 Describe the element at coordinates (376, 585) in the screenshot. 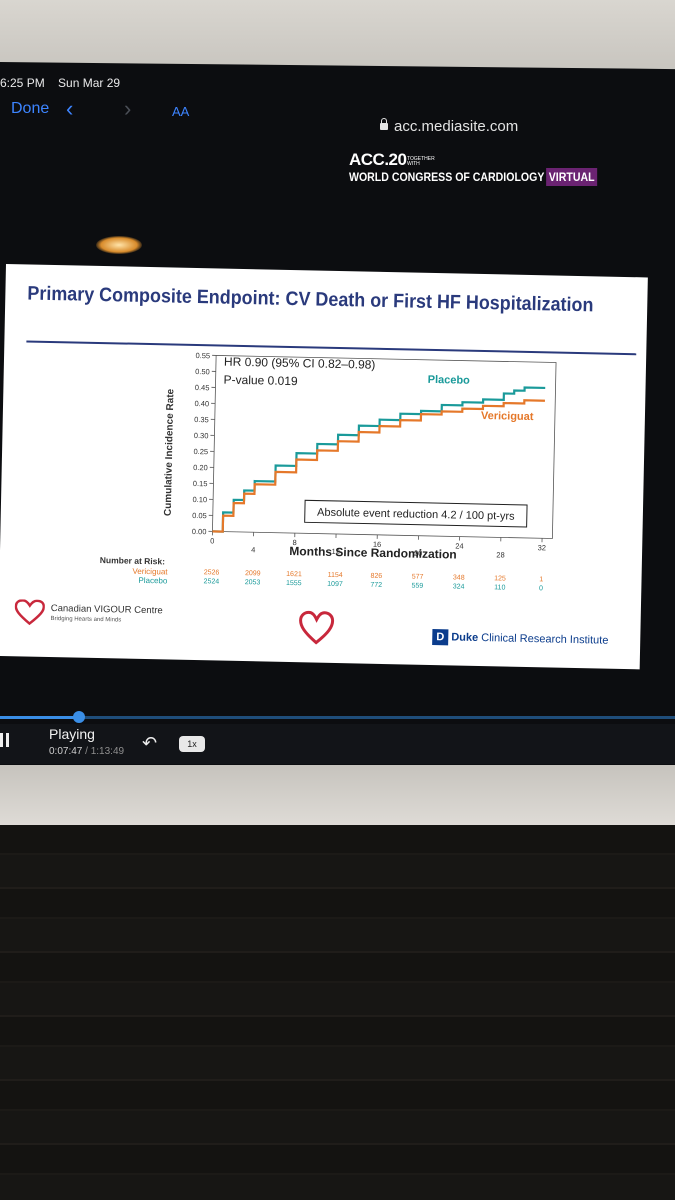

I see `risk-value: 772` at that location.